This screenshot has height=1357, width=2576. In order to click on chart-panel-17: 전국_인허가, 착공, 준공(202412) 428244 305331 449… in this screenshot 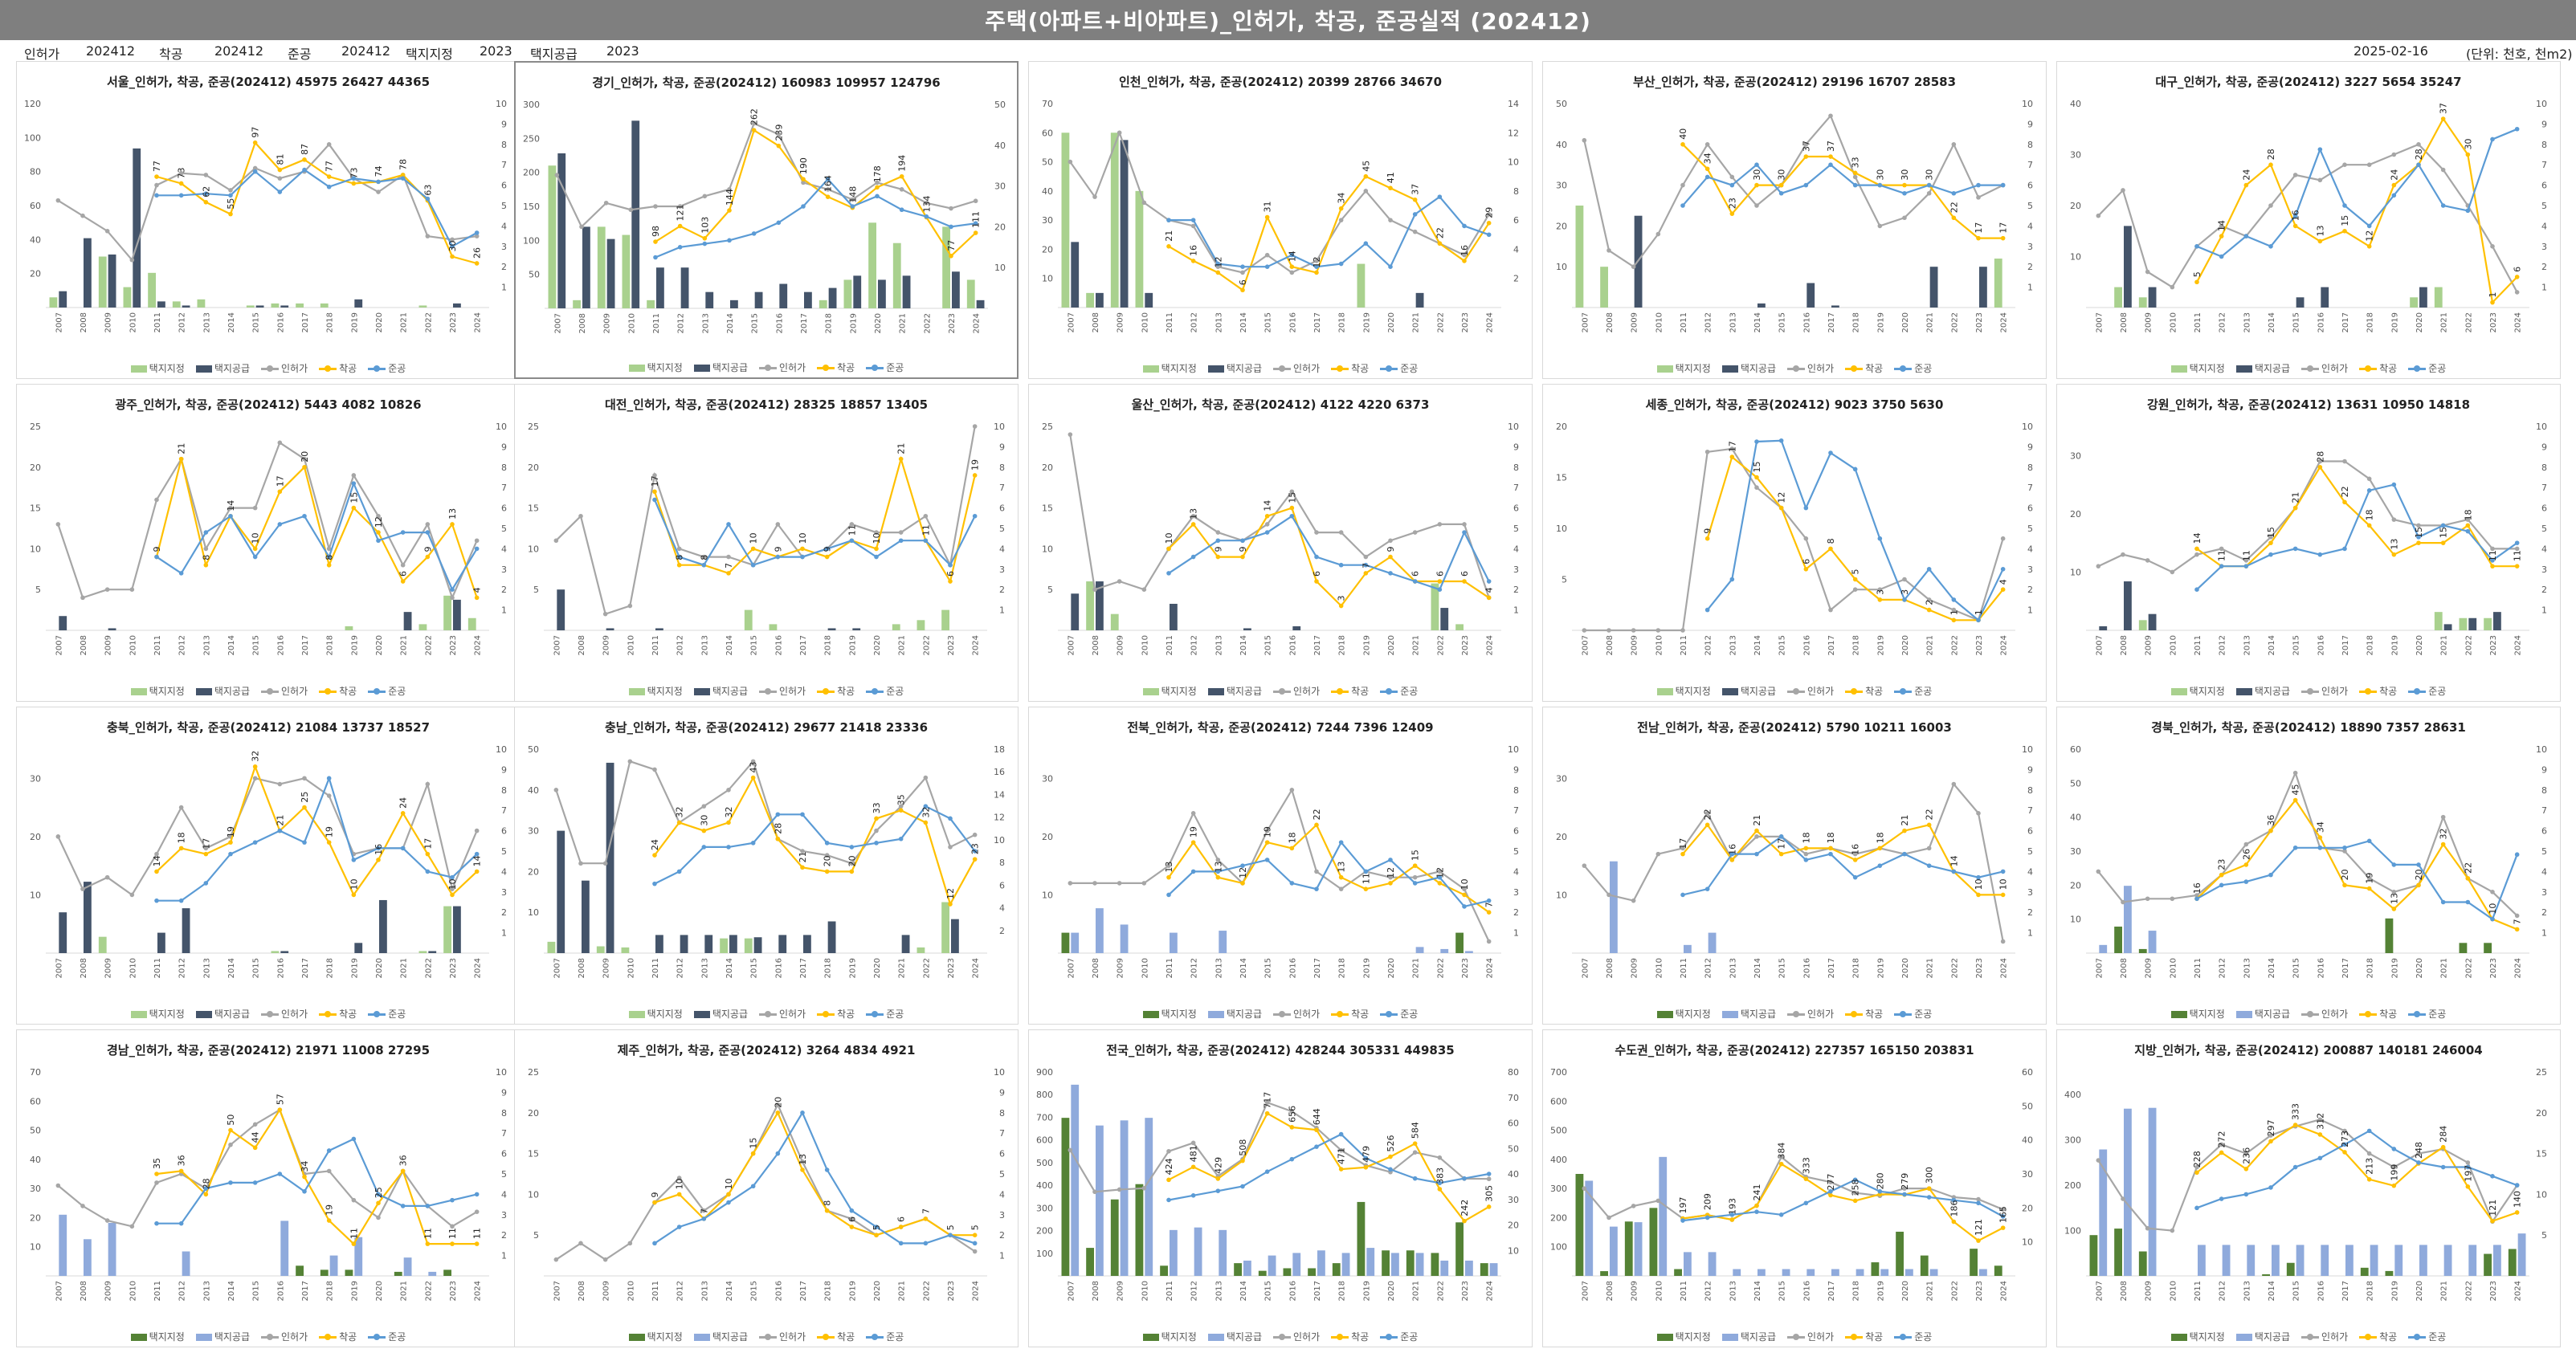, I will do `click(1280, 1188)`.